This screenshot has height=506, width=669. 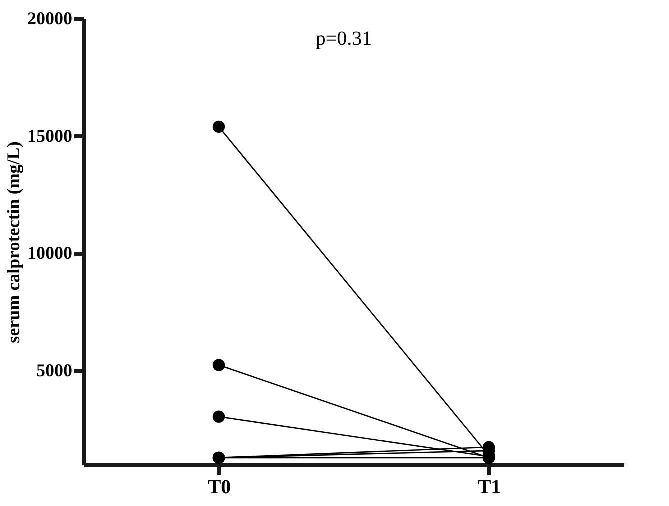 What do you see at coordinates (344, 39) in the screenshot?
I see `annotation: p=0.31` at bounding box center [344, 39].